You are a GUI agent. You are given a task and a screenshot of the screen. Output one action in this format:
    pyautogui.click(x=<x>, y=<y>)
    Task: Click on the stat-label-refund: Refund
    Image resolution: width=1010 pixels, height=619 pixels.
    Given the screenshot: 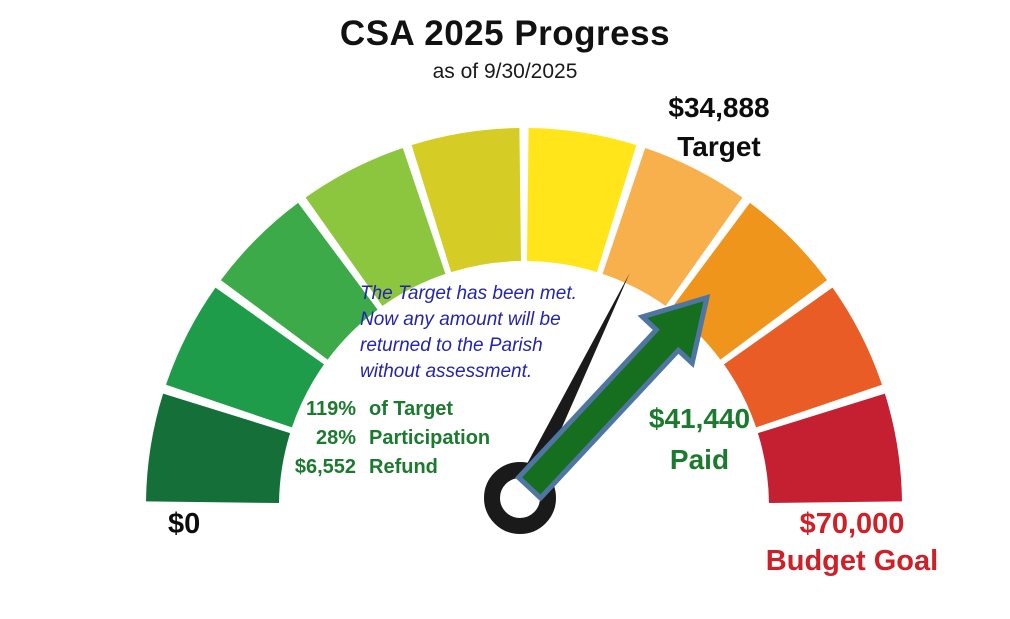 What is the action you would take?
    pyautogui.click(x=403, y=467)
    